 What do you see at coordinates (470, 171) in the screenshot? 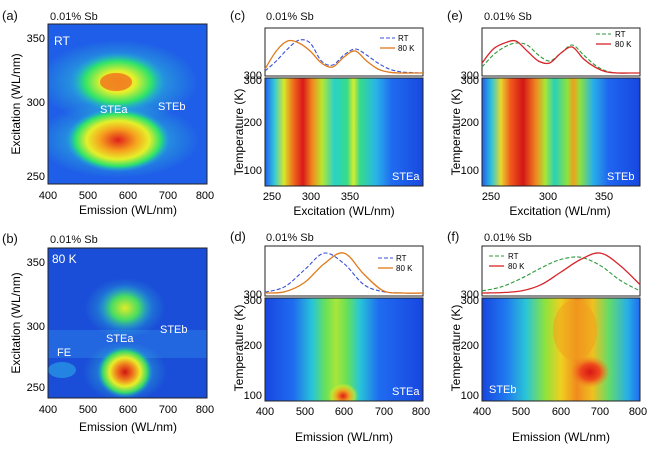
I see `y-tick-e-0: 100` at bounding box center [470, 171].